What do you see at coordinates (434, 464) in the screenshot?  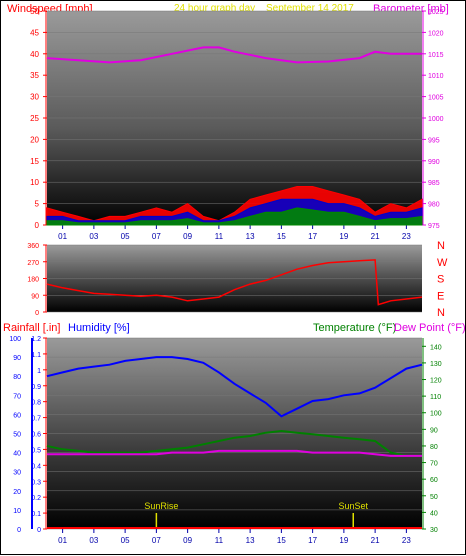 I see `temp-tick-label-4: 70` at bounding box center [434, 464].